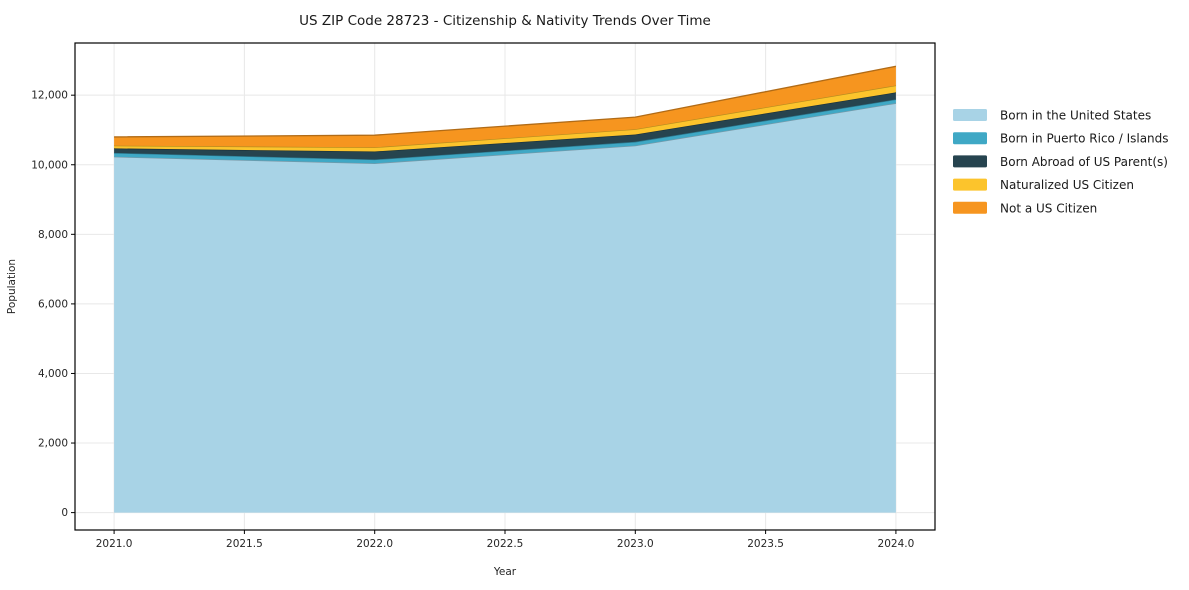  I want to click on x-tick-label: 2021.0, so click(114, 544).